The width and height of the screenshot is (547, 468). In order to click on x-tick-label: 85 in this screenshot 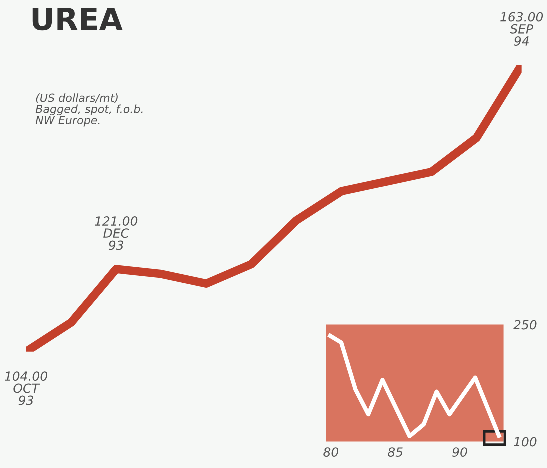, I will do `click(395, 453)`.